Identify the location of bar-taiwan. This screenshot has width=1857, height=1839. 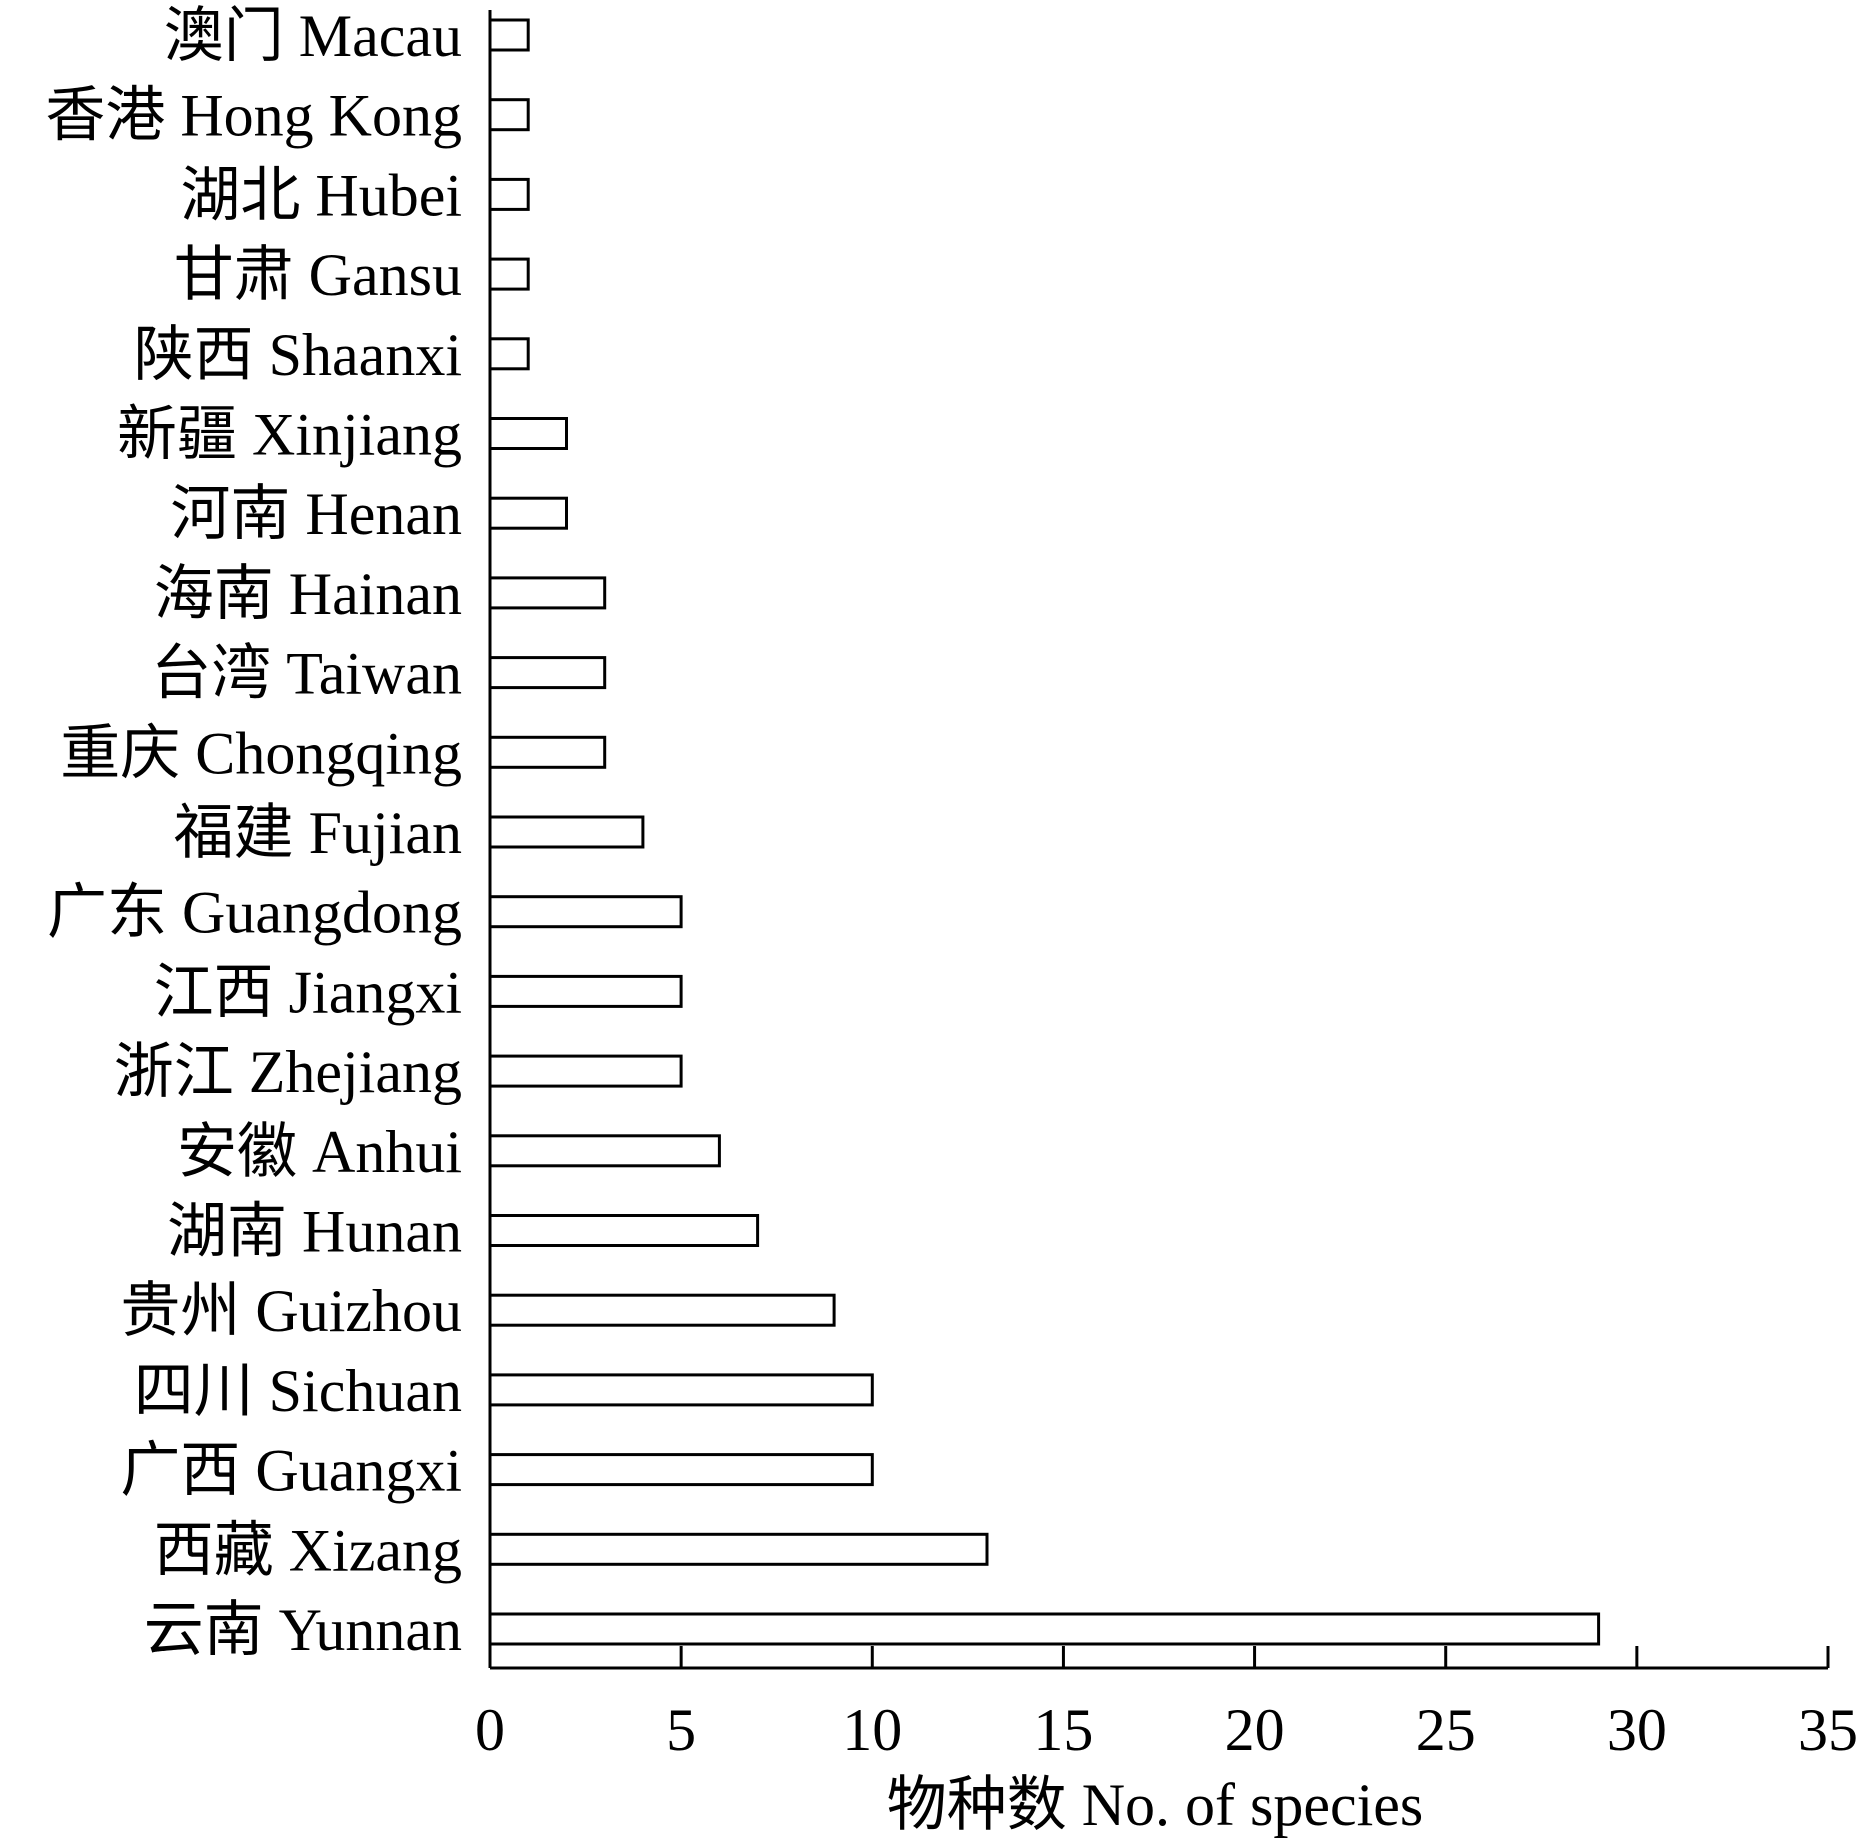
(547, 673).